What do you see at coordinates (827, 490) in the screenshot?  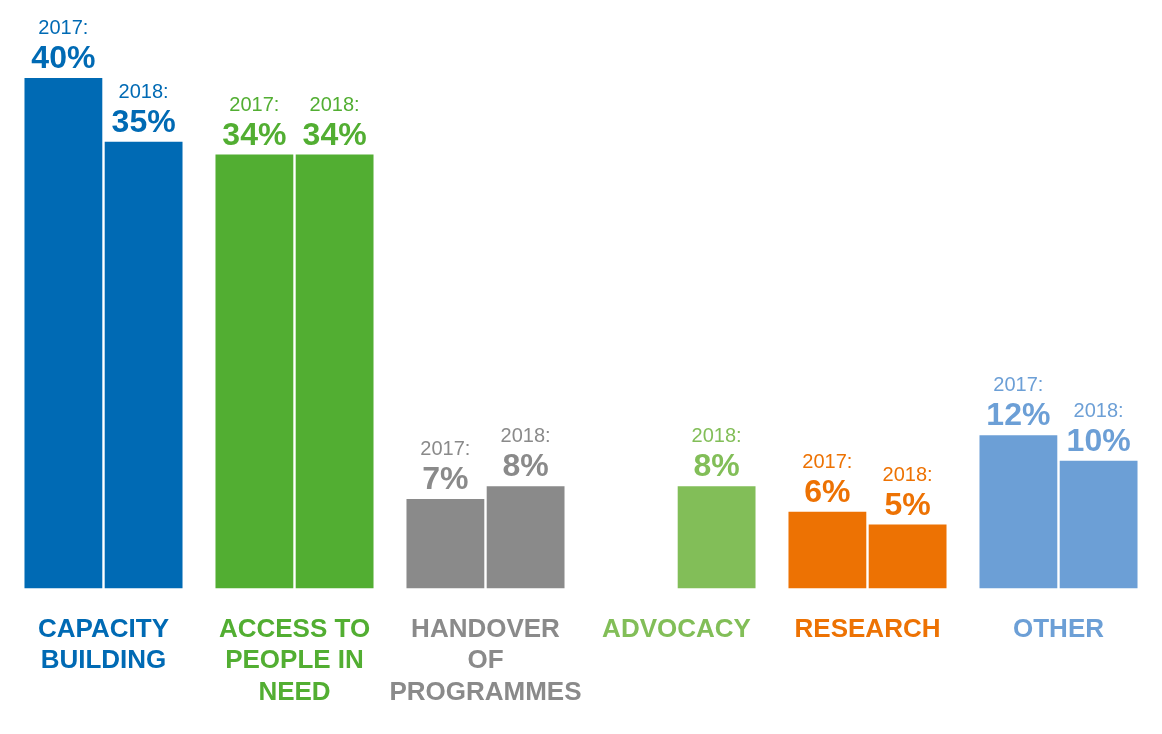 I see `data-label: 6%` at bounding box center [827, 490].